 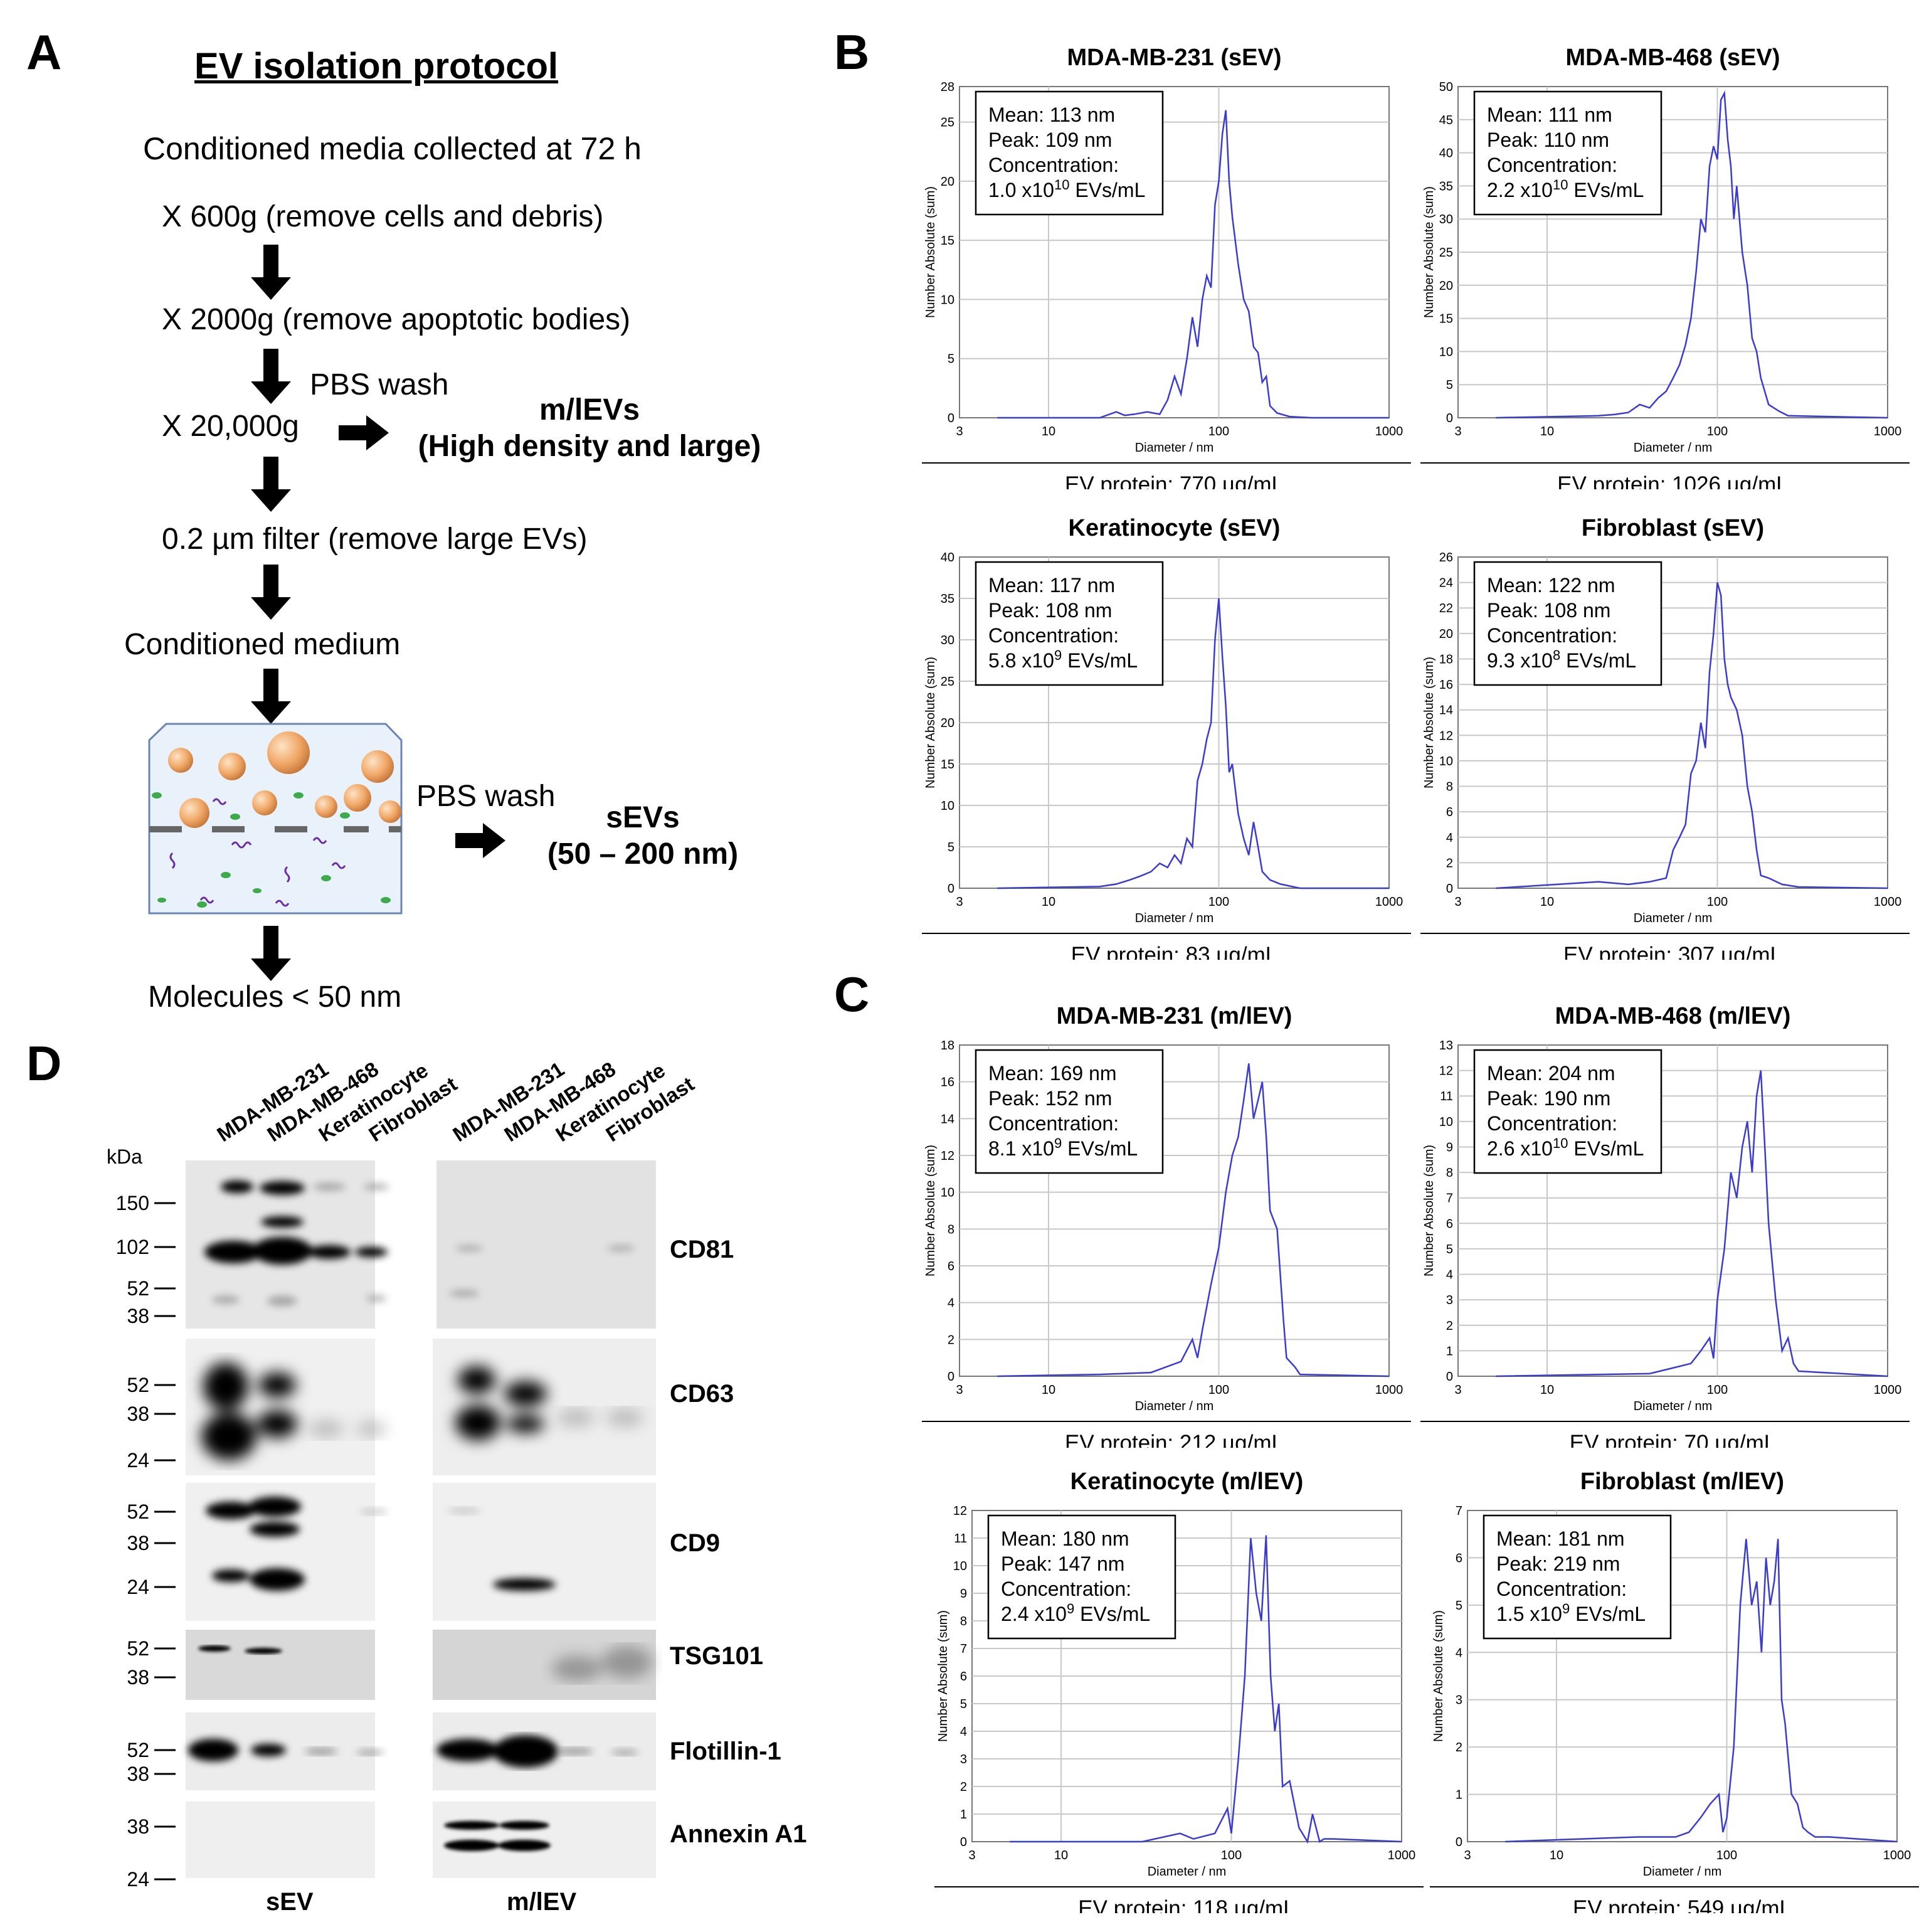 I want to click on blot-name-flotillin-1: Flotillin-1, so click(x=725, y=1751).